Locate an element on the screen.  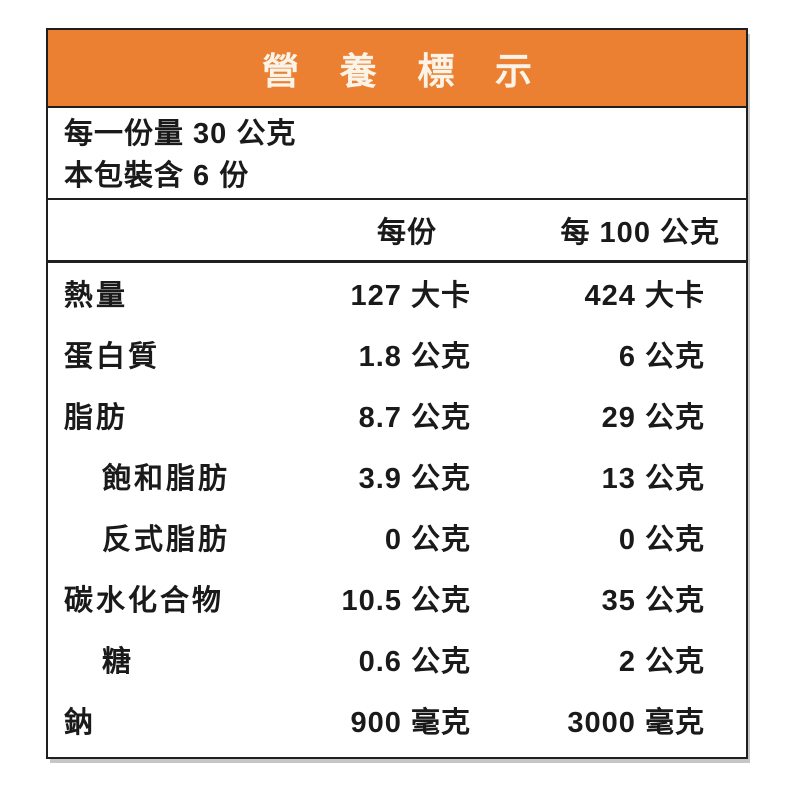
per-100g-value: 6 公克 is located at coordinates (661, 357).